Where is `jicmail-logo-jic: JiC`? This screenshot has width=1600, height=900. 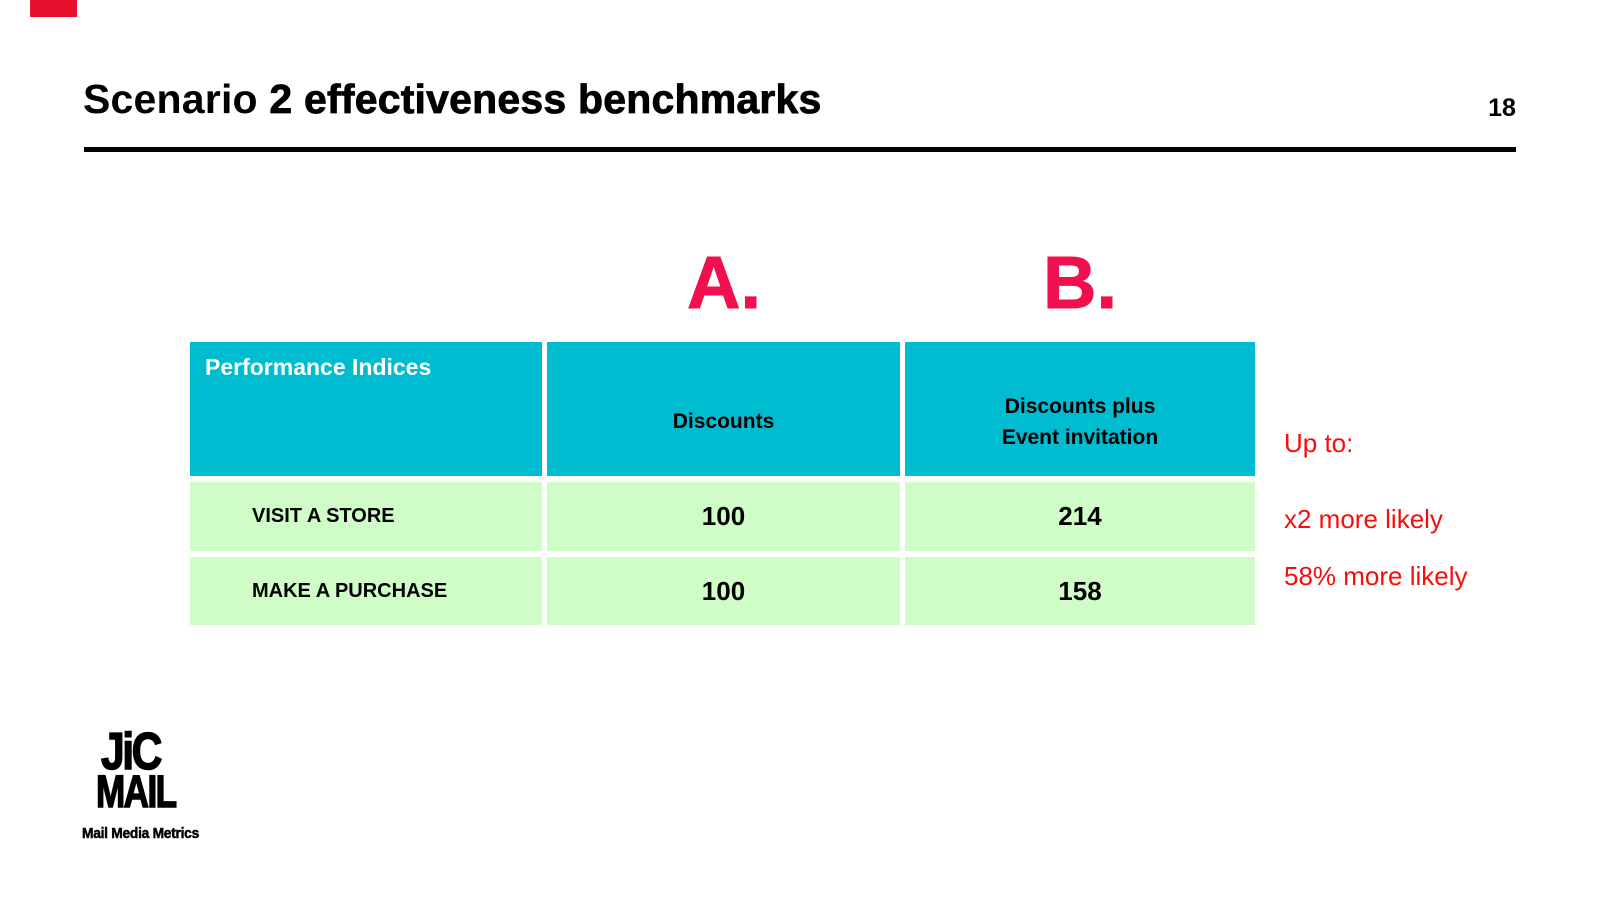 jicmail-logo-jic: JiC is located at coordinates (131, 752).